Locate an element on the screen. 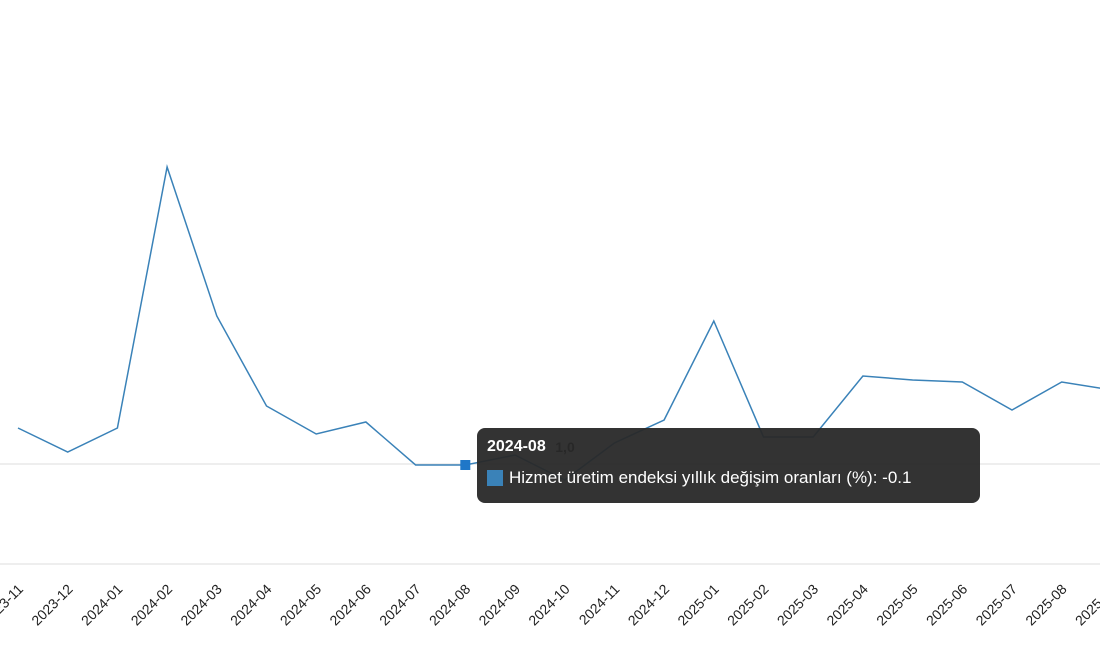 This screenshot has height=650, width=1100. x-tick-label: 2024-10 is located at coordinates (549, 605).